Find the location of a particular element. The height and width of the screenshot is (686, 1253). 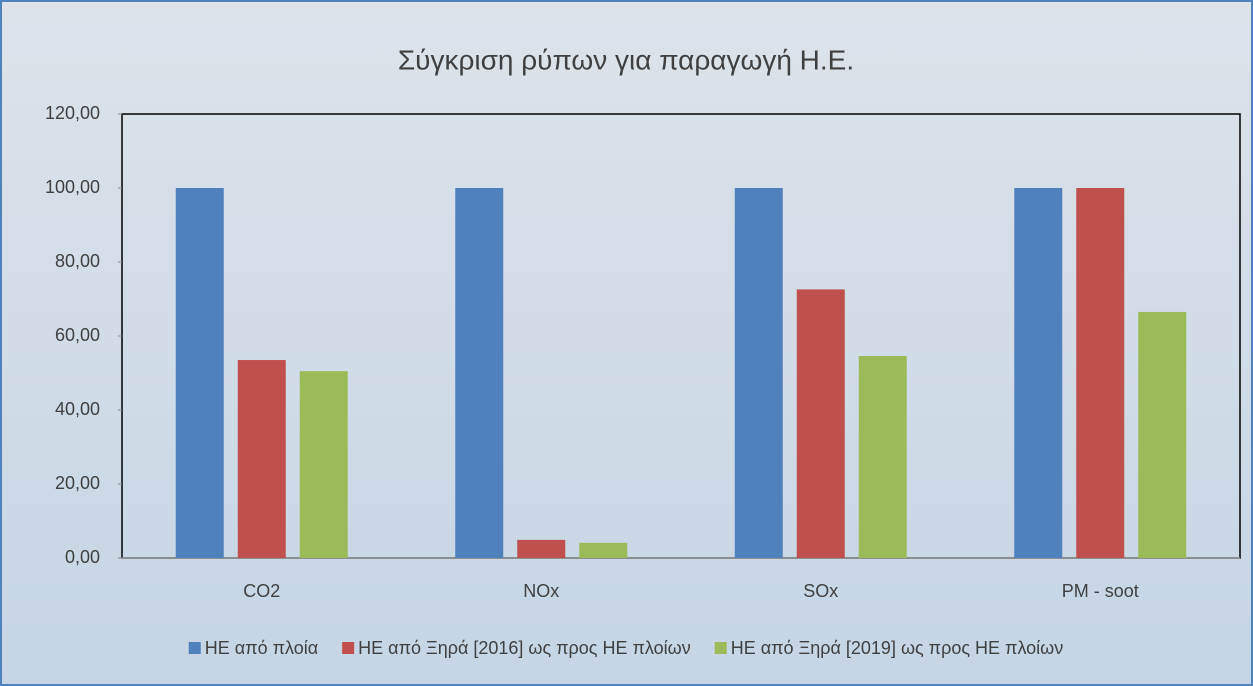

y-tick-label: 20,00 is located at coordinates (77, 483).